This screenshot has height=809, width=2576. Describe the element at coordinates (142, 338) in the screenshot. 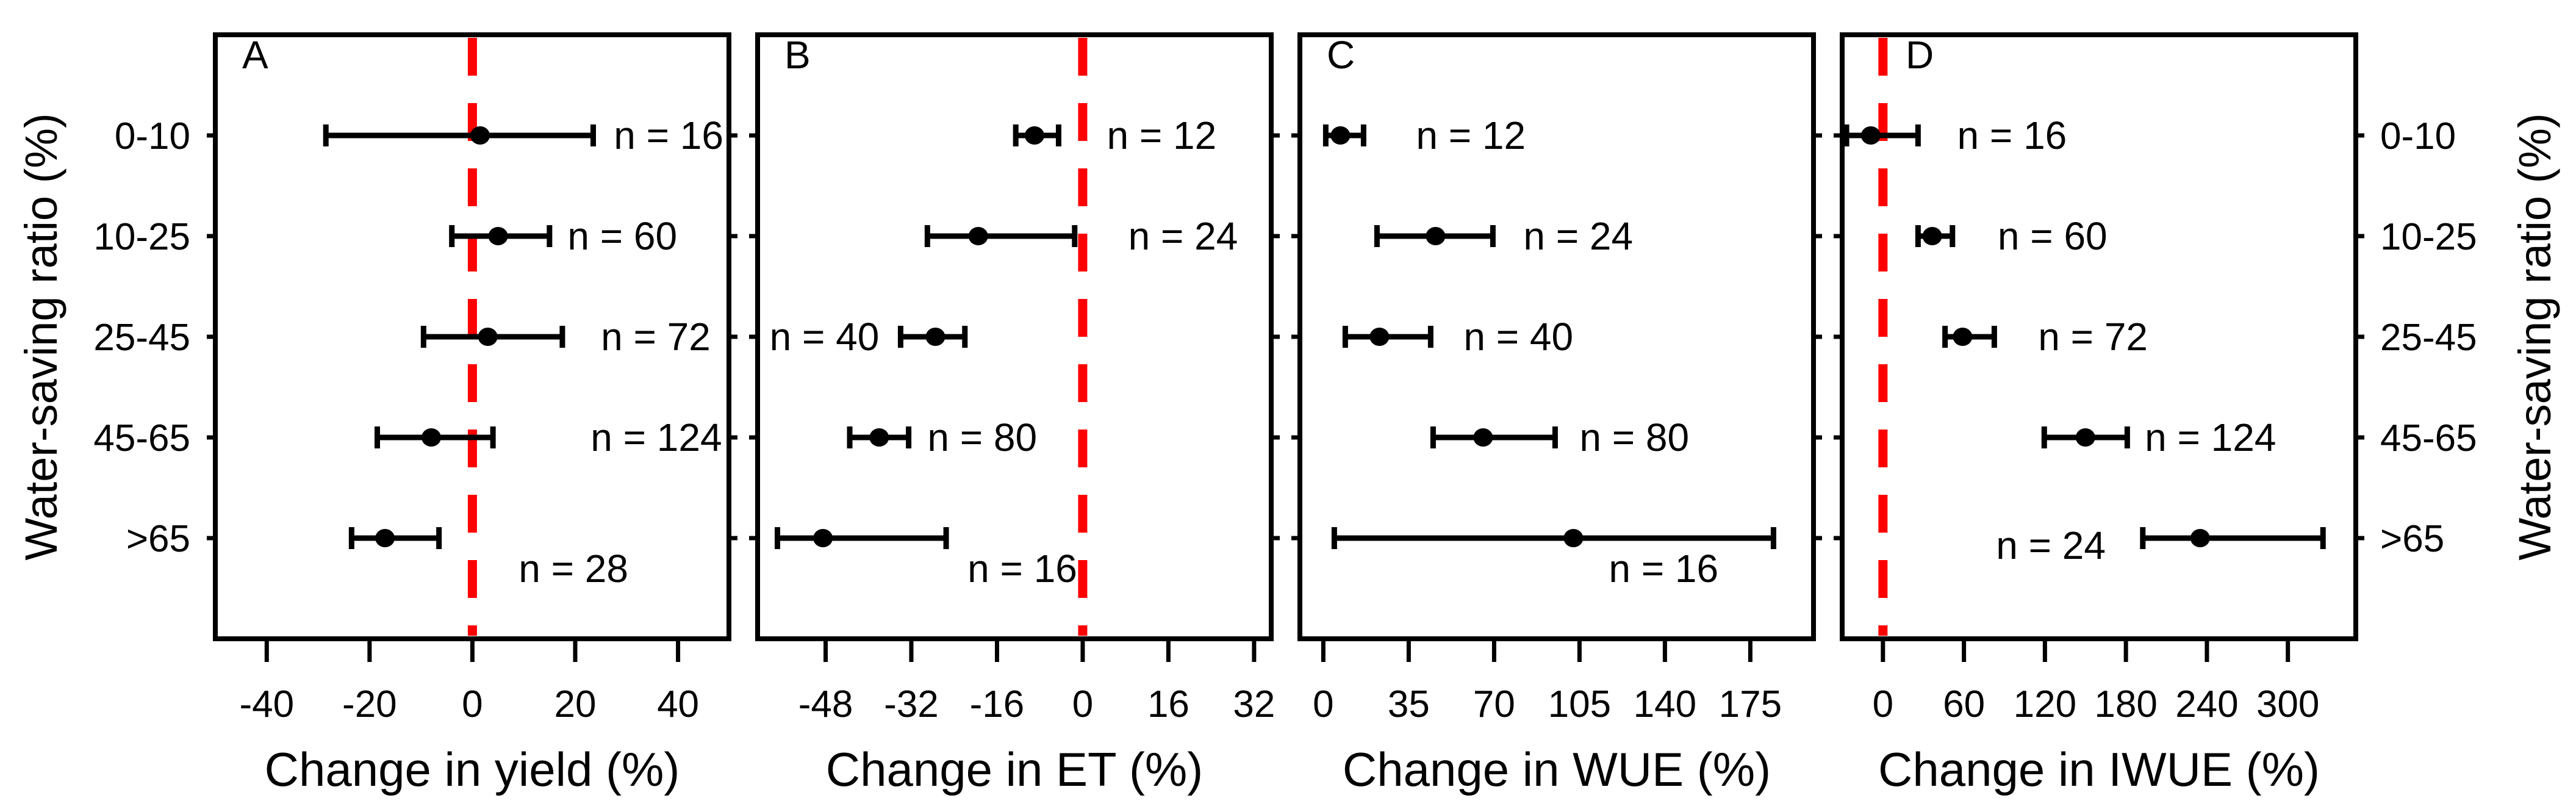

I see `y-category-label-left: 25-45` at that location.